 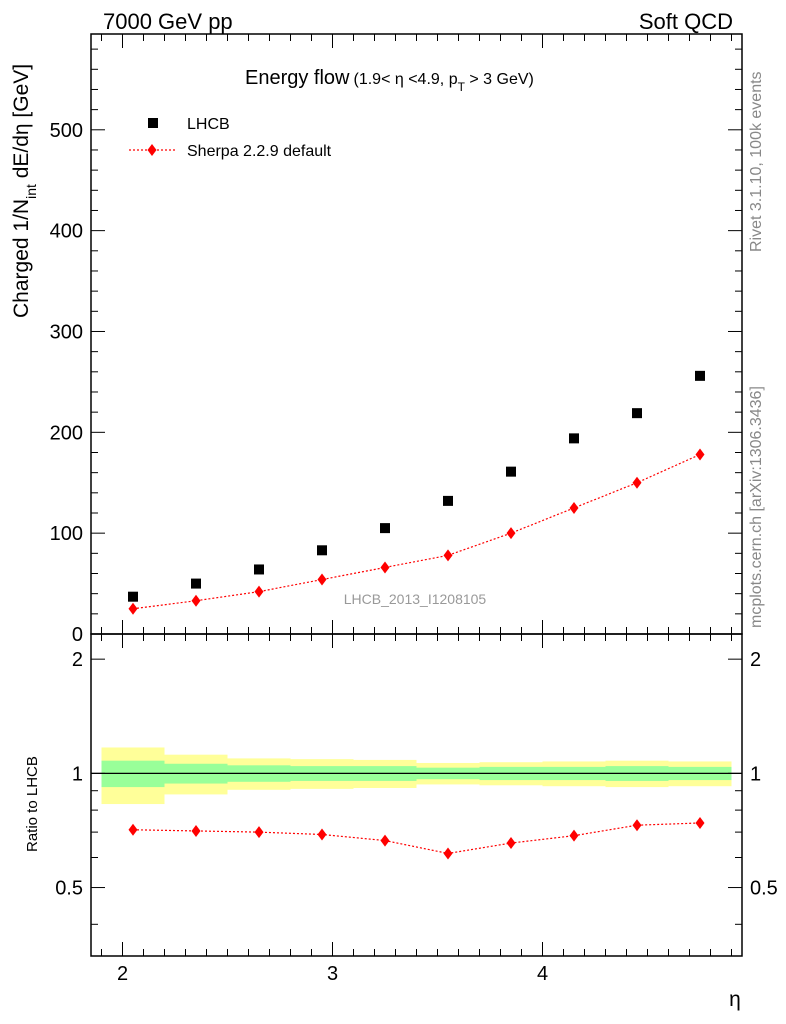 What do you see at coordinates (208, 124) in the screenshot?
I see `legend-label-lhcb: LHCB` at bounding box center [208, 124].